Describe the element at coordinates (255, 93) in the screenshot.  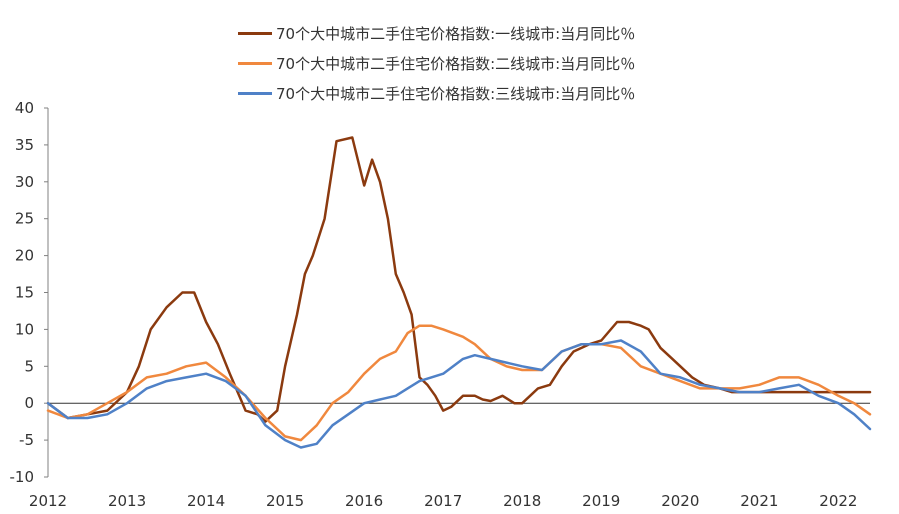
I see `legend-swatch-tier3` at that location.